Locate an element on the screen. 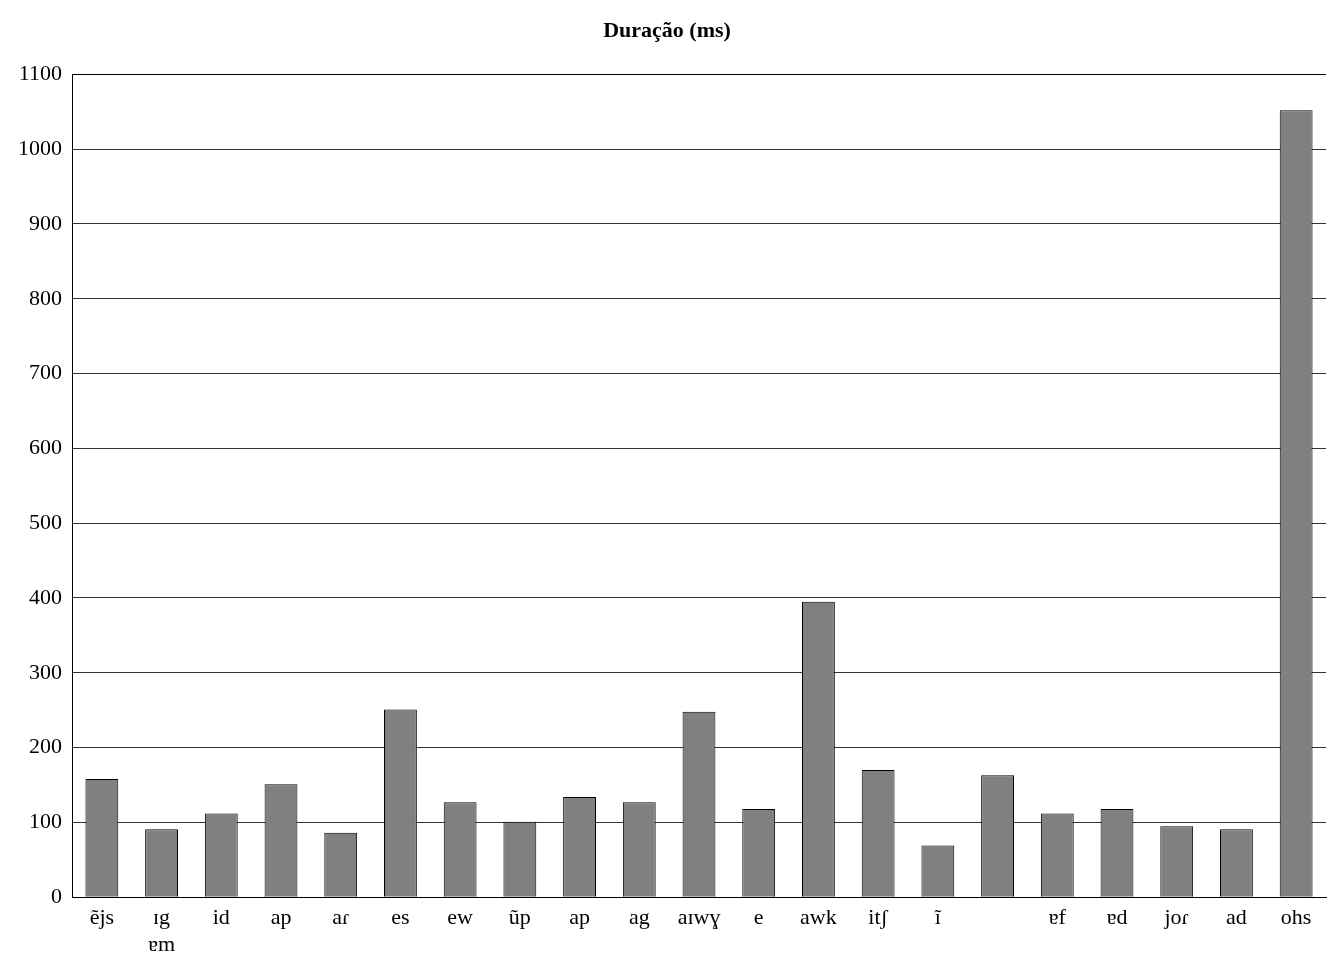 The image size is (1336, 974). x-tick-label: e is located at coordinates (758, 917).